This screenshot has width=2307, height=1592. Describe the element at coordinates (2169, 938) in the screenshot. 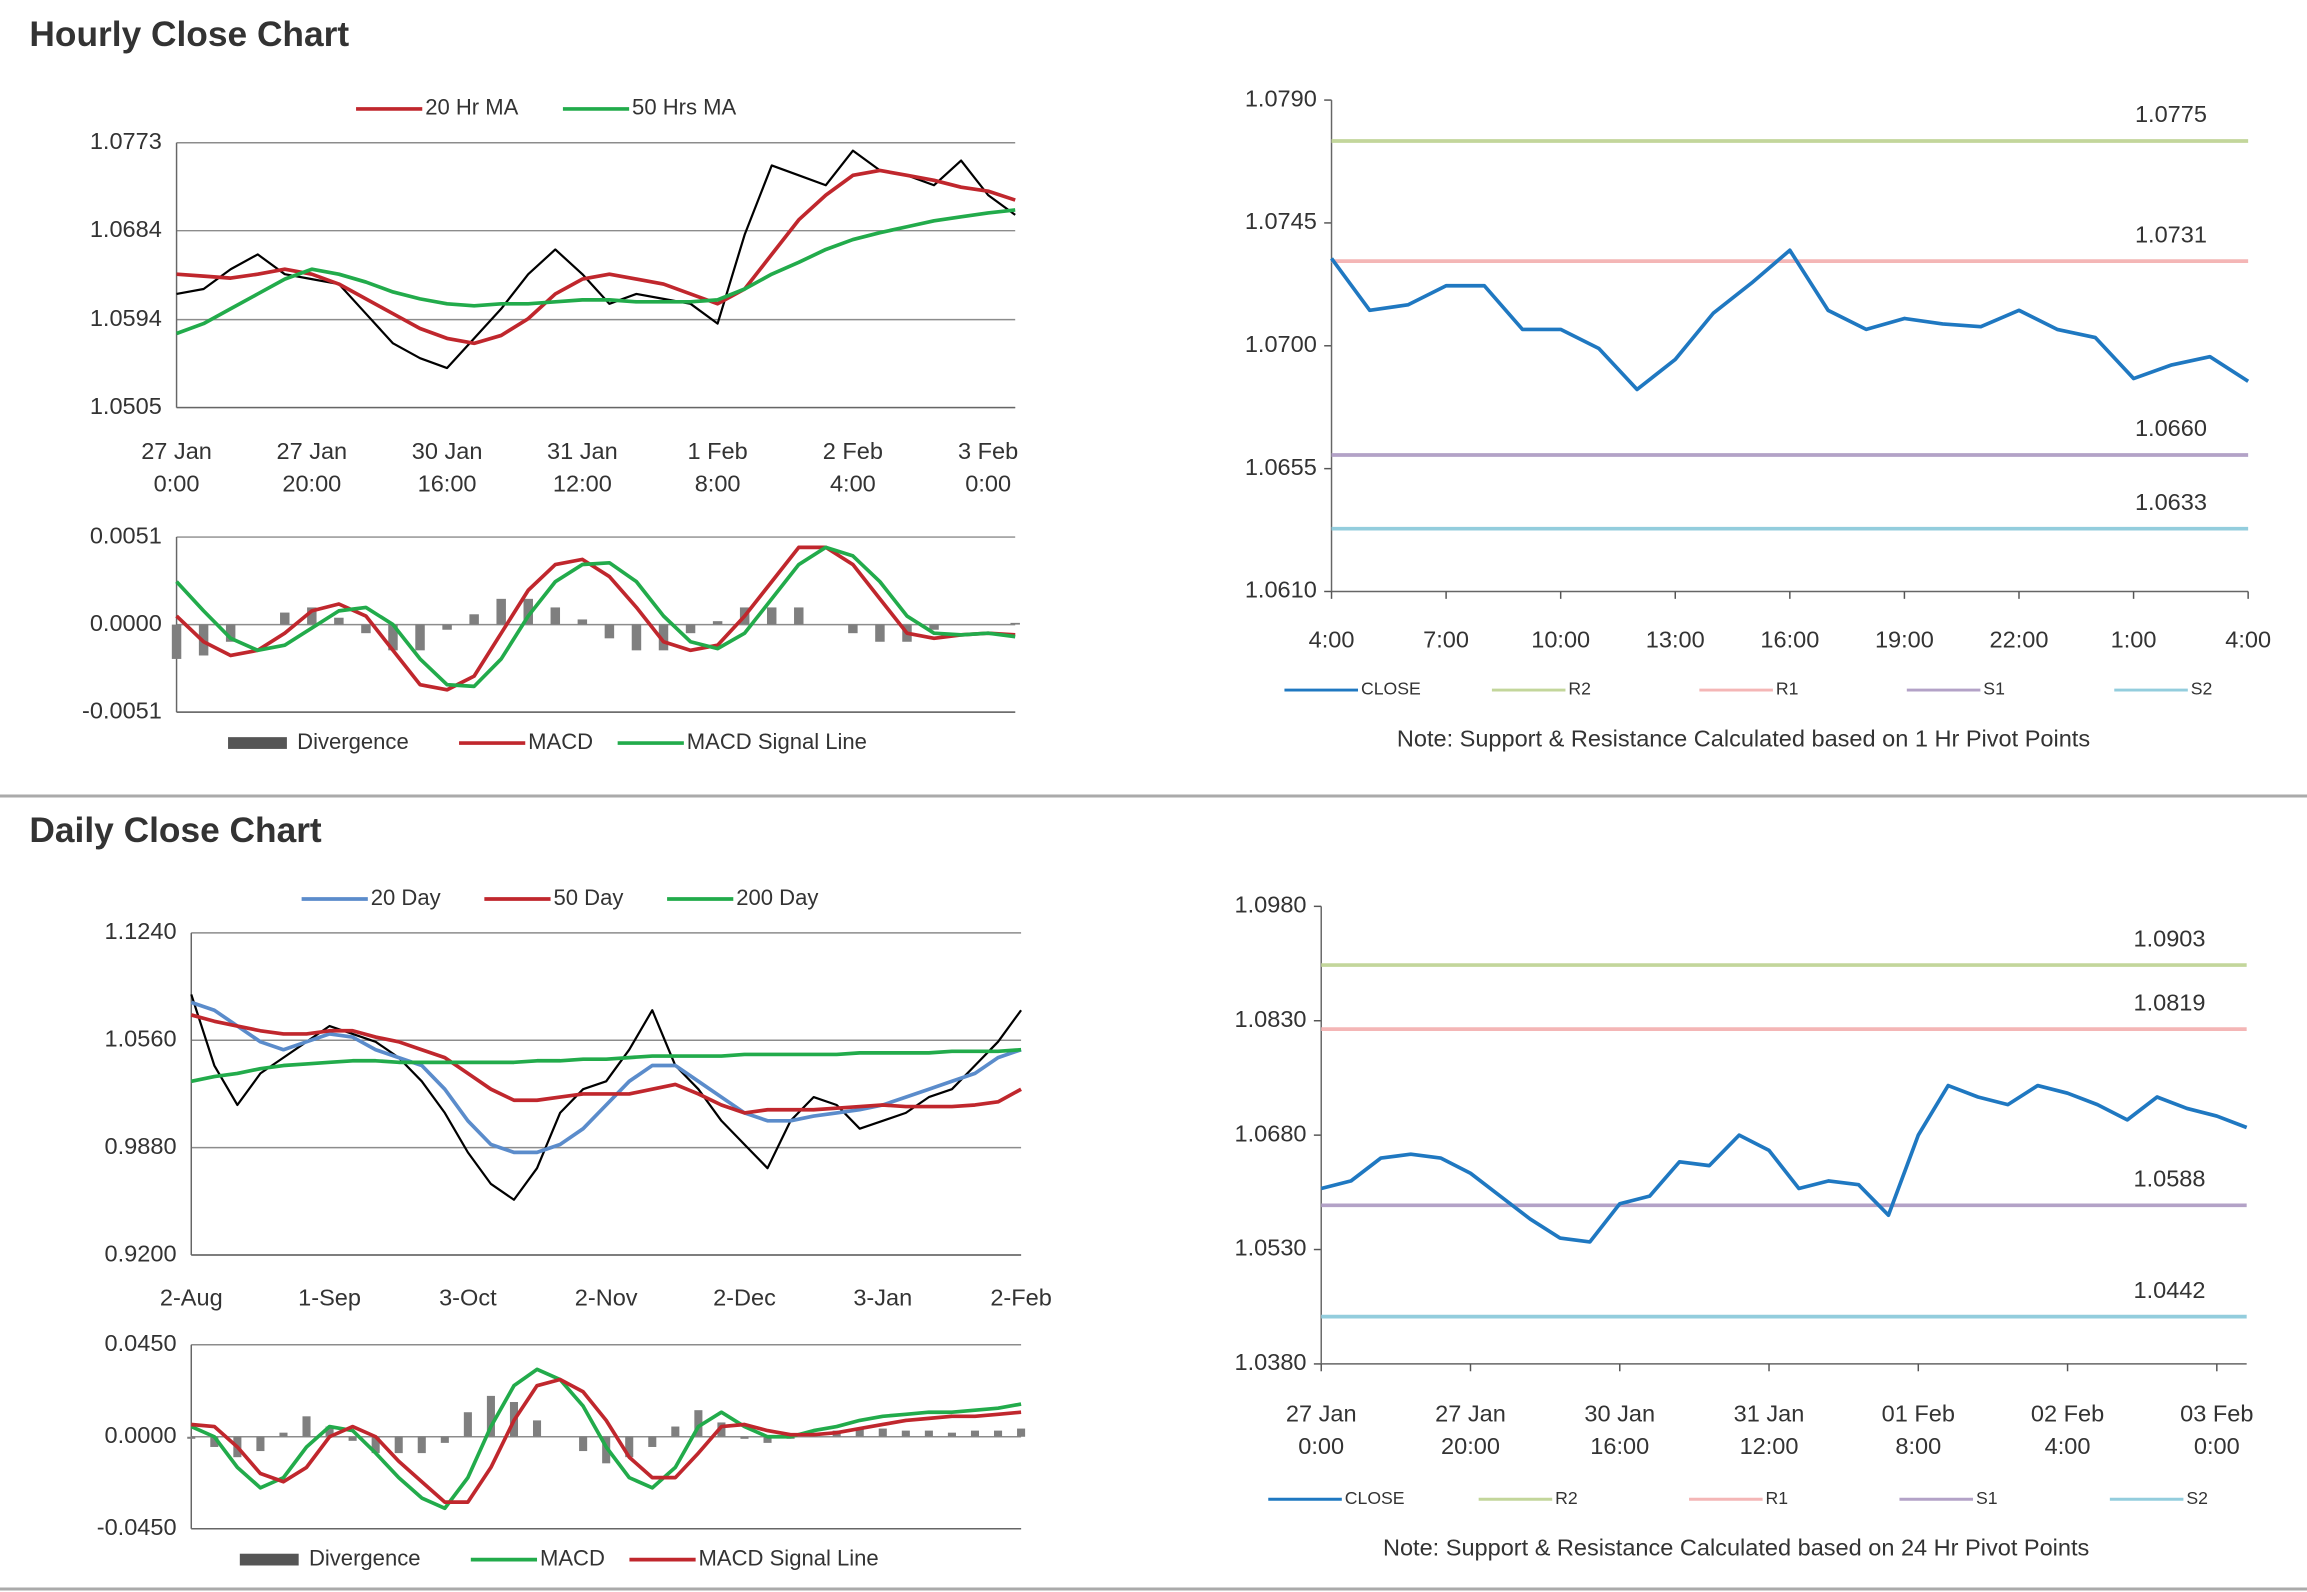

I see `level-label: 1.0903` at that location.